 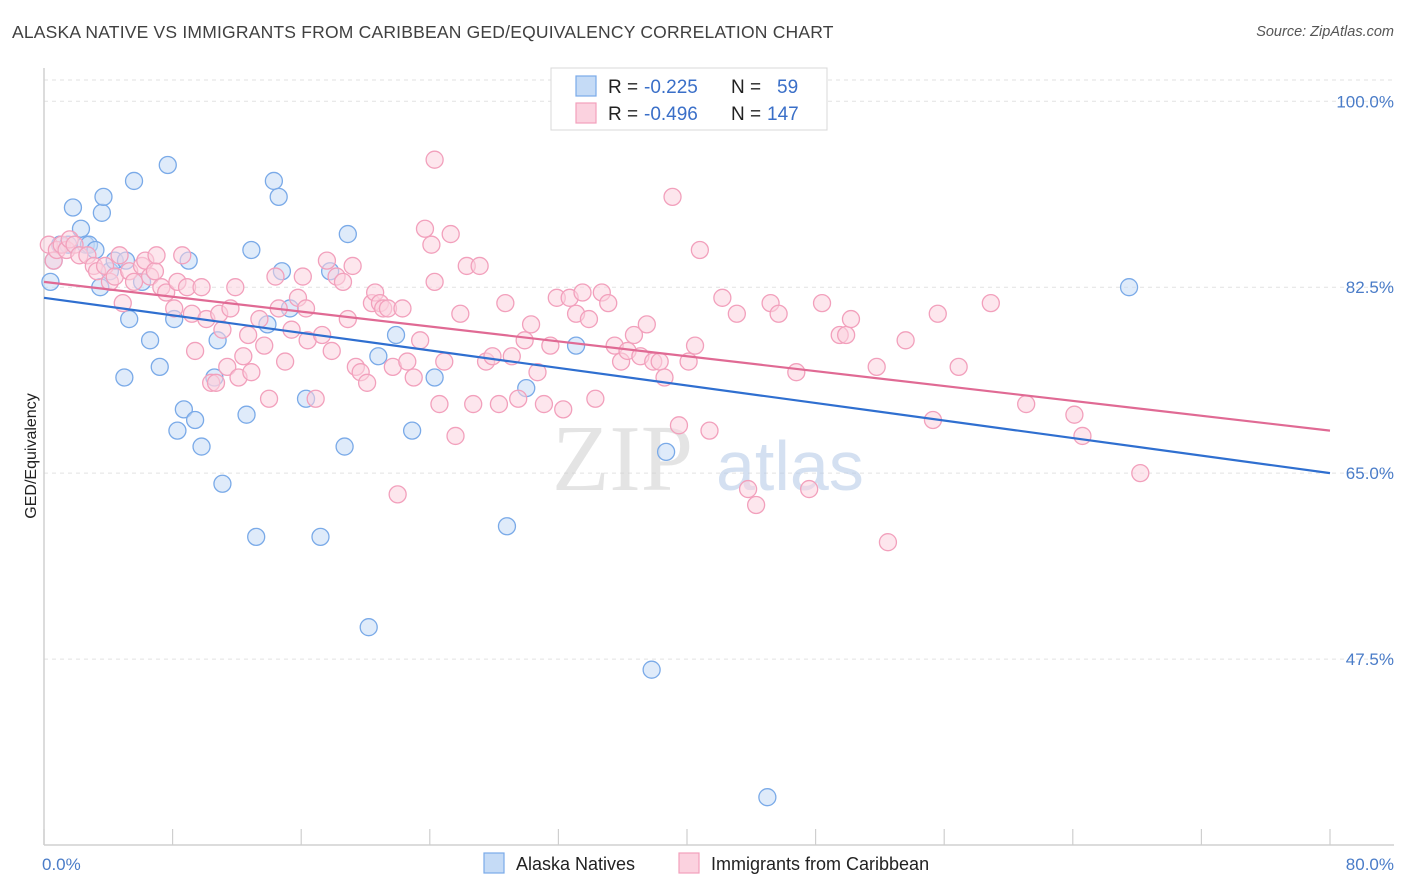 What do you see at coordinates (787, 87) in the screenshot?
I see `legend-n-value-1: 59` at bounding box center [787, 87].